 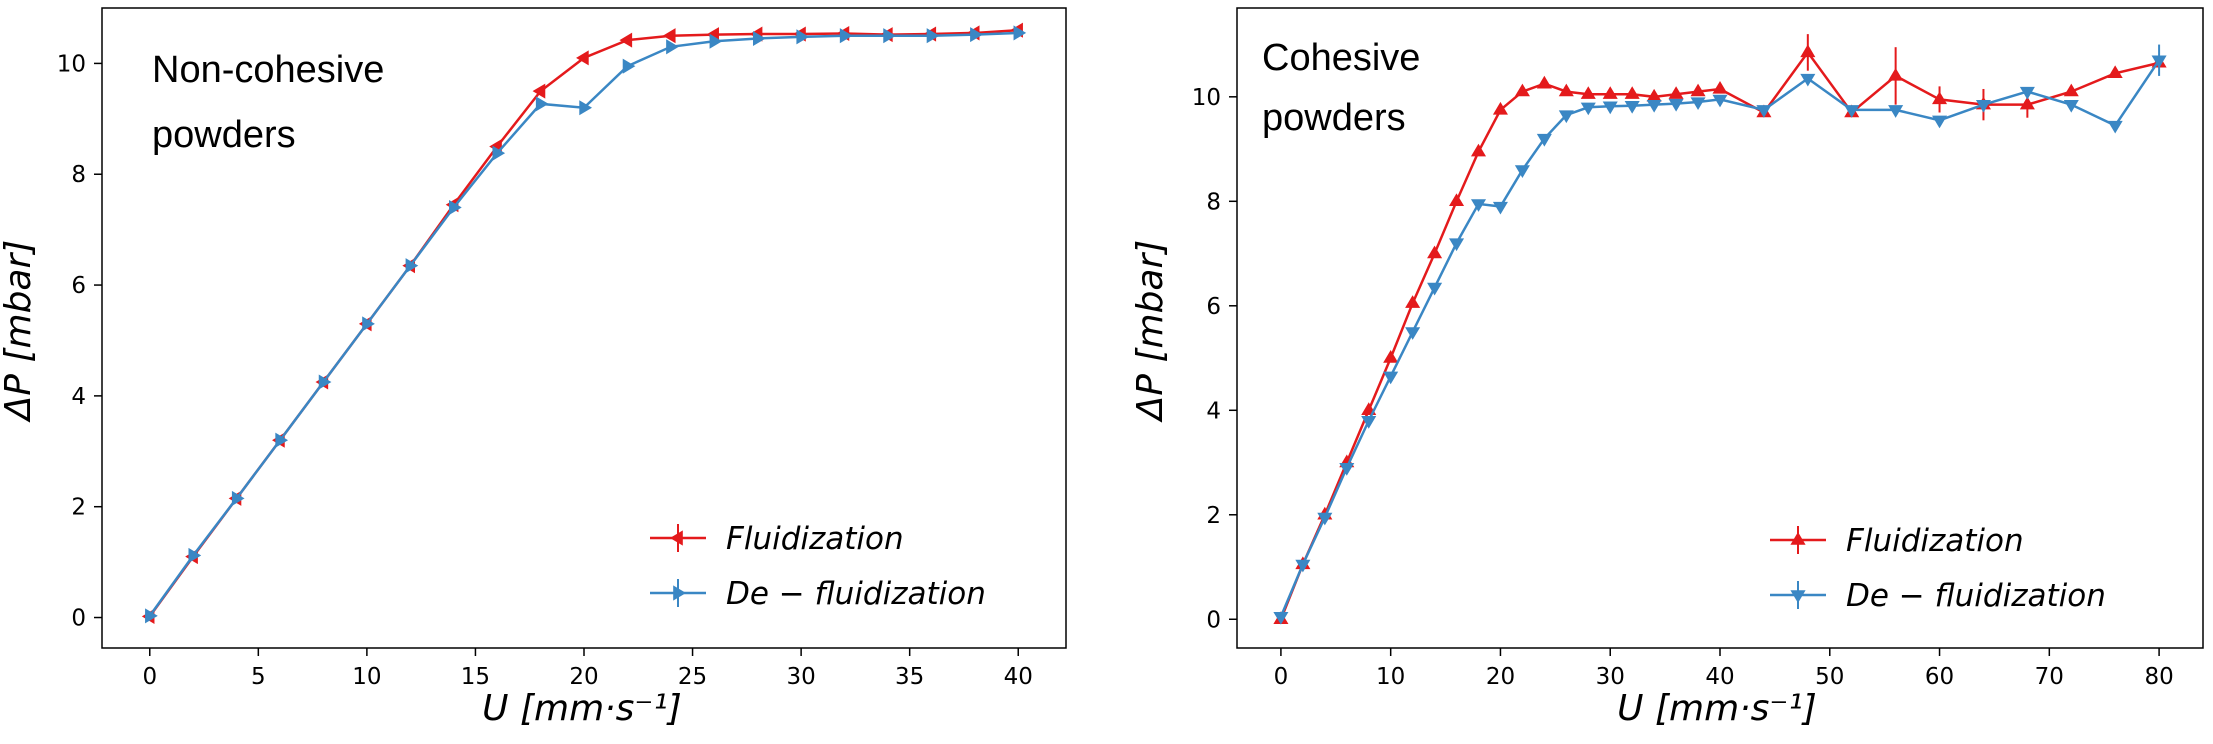 What do you see at coordinates (2049, 677) in the screenshot?
I see `x-tick-label: 70` at bounding box center [2049, 677].